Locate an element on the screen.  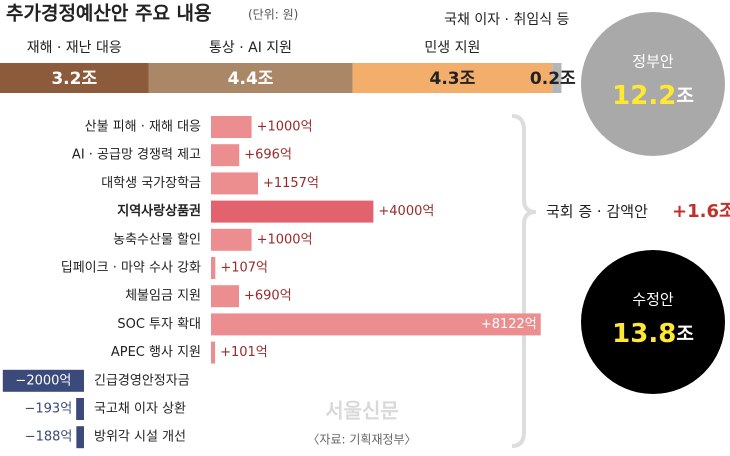
value-label: −188억 is located at coordinates (49, 437).